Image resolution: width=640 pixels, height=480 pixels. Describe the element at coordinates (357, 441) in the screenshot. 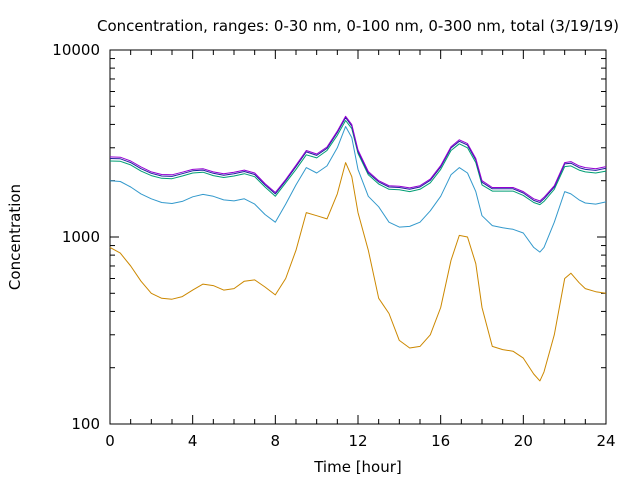

I see `x-tick-label: 12` at that location.